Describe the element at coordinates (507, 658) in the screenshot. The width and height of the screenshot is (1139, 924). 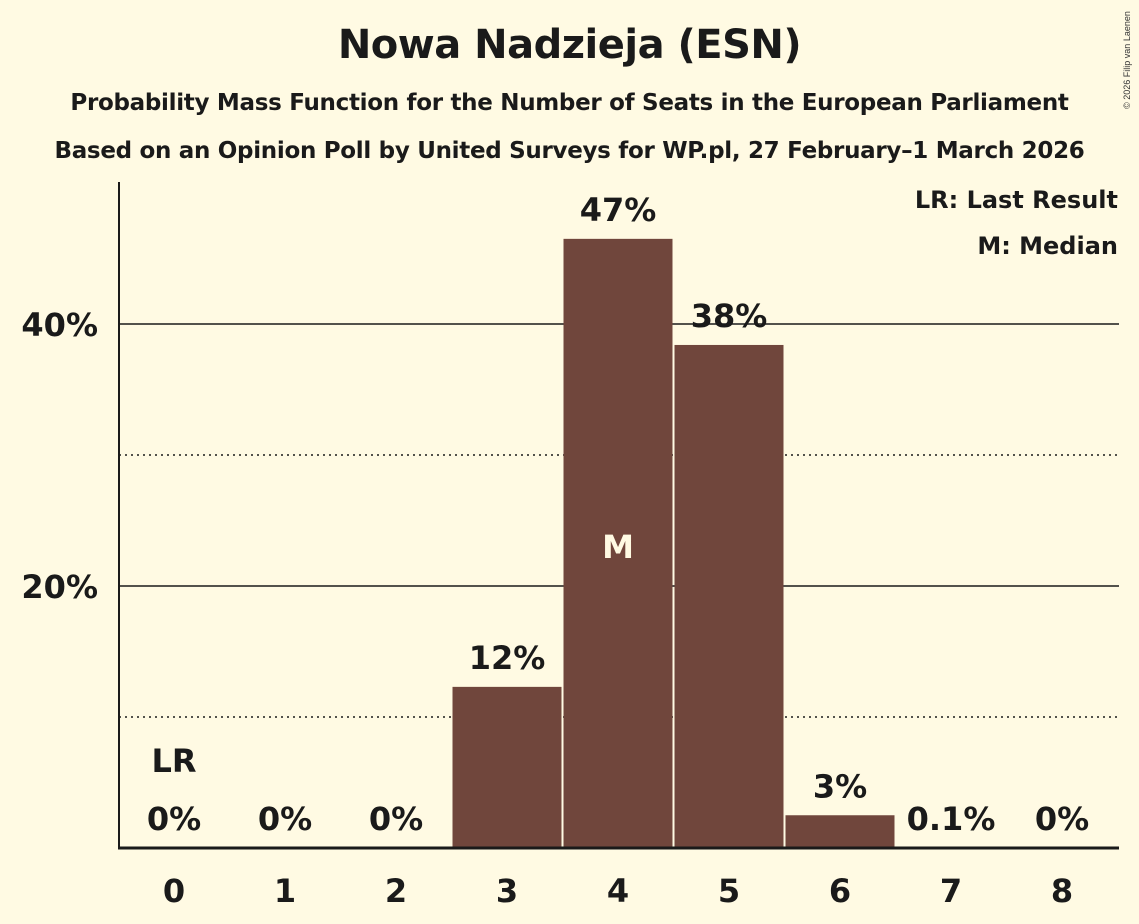
I see `bar-value-label: 12%` at that location.